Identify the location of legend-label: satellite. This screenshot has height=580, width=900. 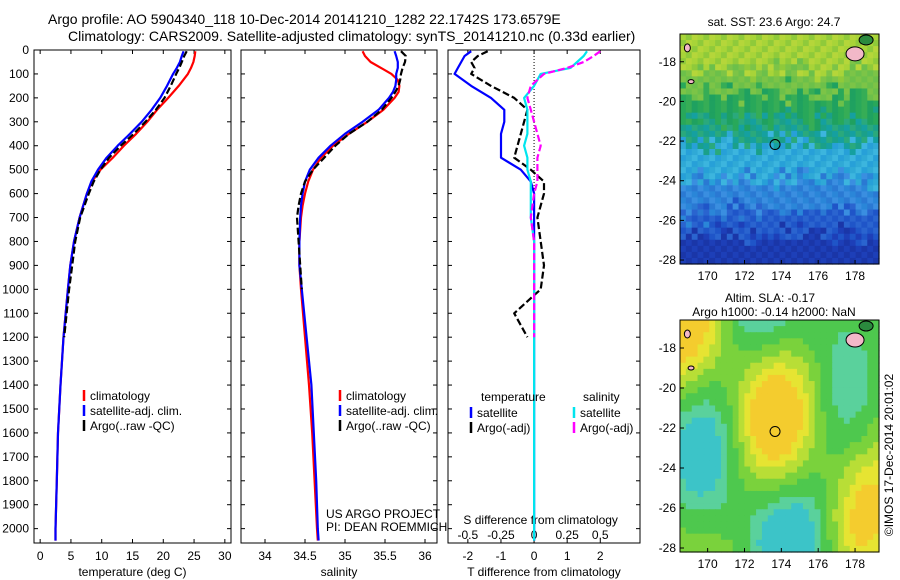
(600, 413).